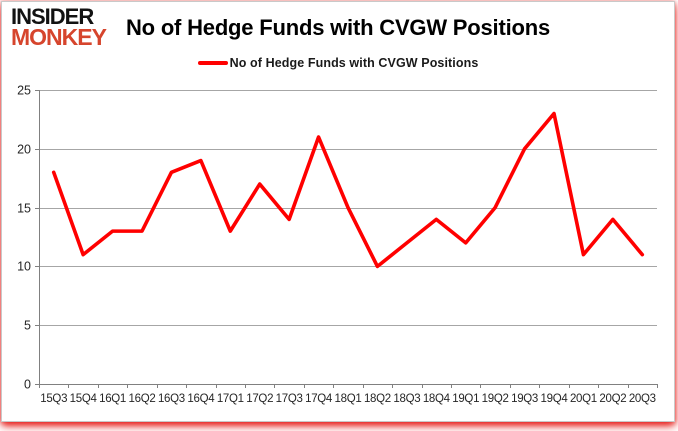  I want to click on x-axis-label: 16Q4, so click(201, 399).